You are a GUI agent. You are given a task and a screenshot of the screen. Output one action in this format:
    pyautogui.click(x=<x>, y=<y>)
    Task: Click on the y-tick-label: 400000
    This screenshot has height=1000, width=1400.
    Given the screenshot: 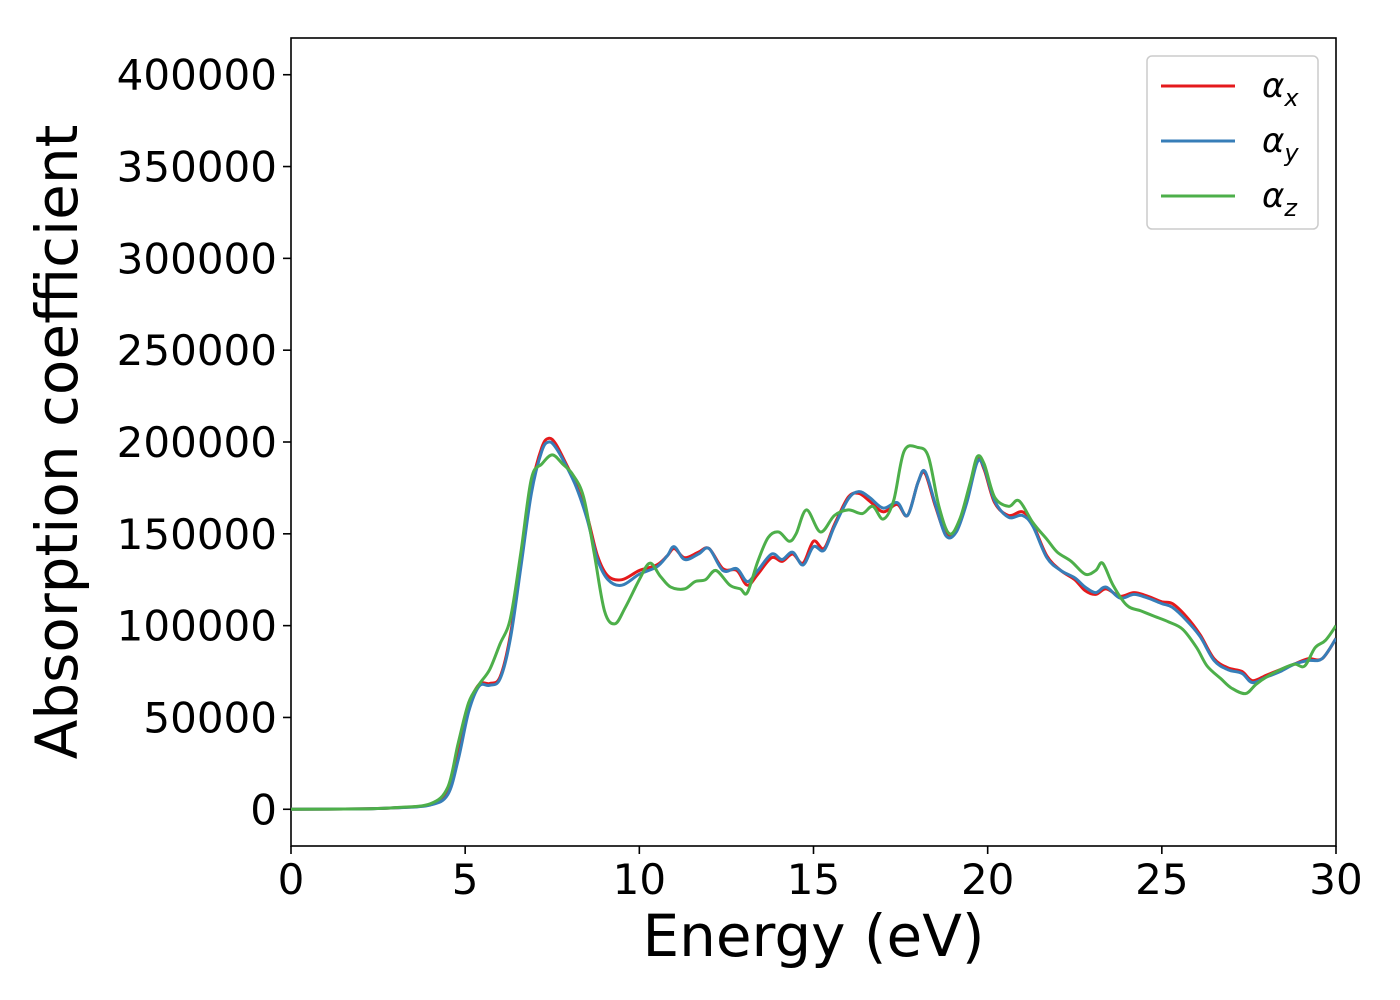 What is the action you would take?
    pyautogui.click(x=197, y=75)
    